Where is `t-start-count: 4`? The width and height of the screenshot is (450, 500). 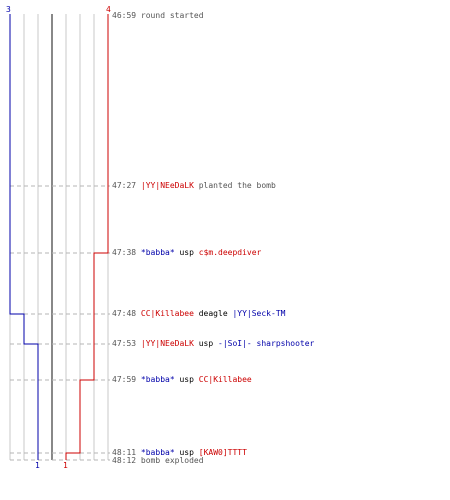
t-start-count: 4 is located at coordinates (108, 9).